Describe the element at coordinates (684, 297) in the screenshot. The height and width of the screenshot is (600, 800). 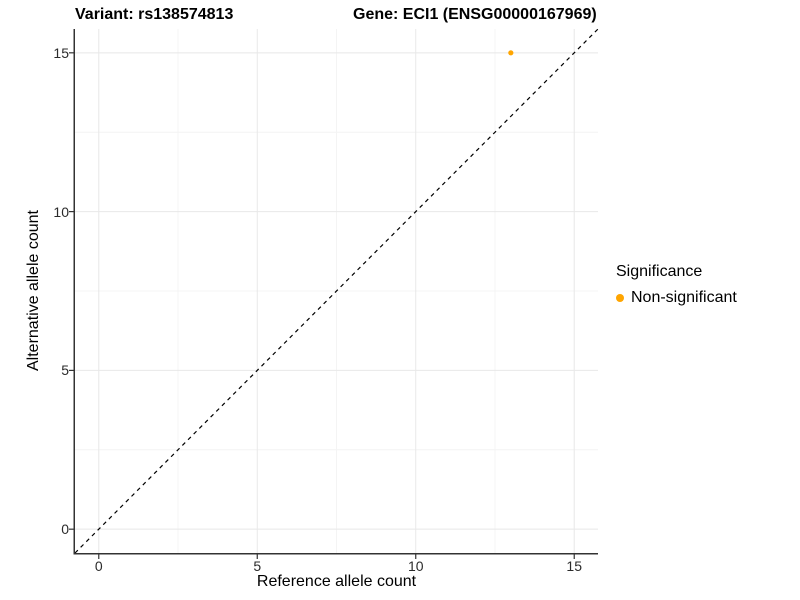
I see `legend-item-label: Non-significant` at that location.